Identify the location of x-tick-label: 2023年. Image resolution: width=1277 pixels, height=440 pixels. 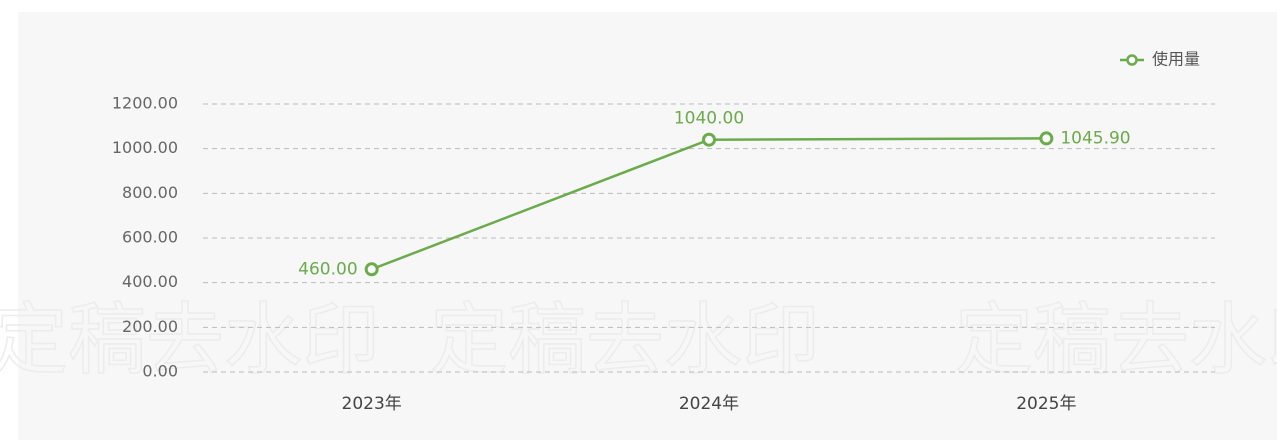
(372, 404).